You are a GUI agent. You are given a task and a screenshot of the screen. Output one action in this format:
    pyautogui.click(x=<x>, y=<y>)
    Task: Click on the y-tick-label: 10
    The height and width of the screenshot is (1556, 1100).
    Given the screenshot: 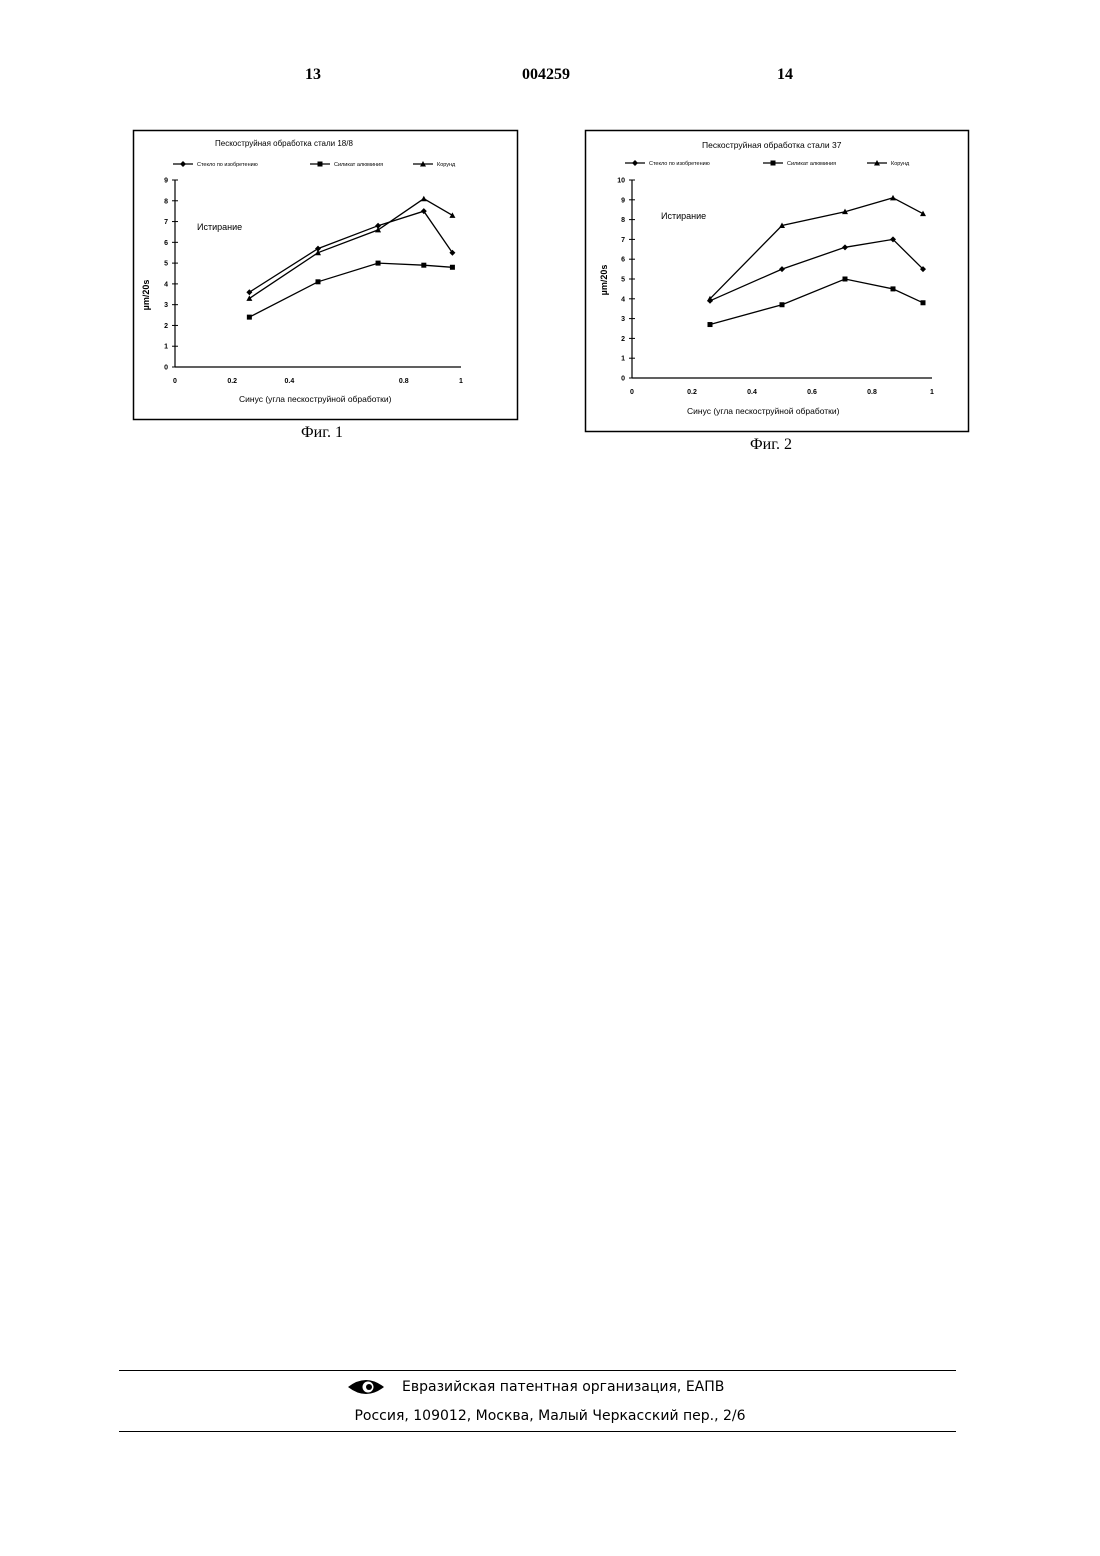 What is the action you would take?
    pyautogui.click(x=621, y=181)
    